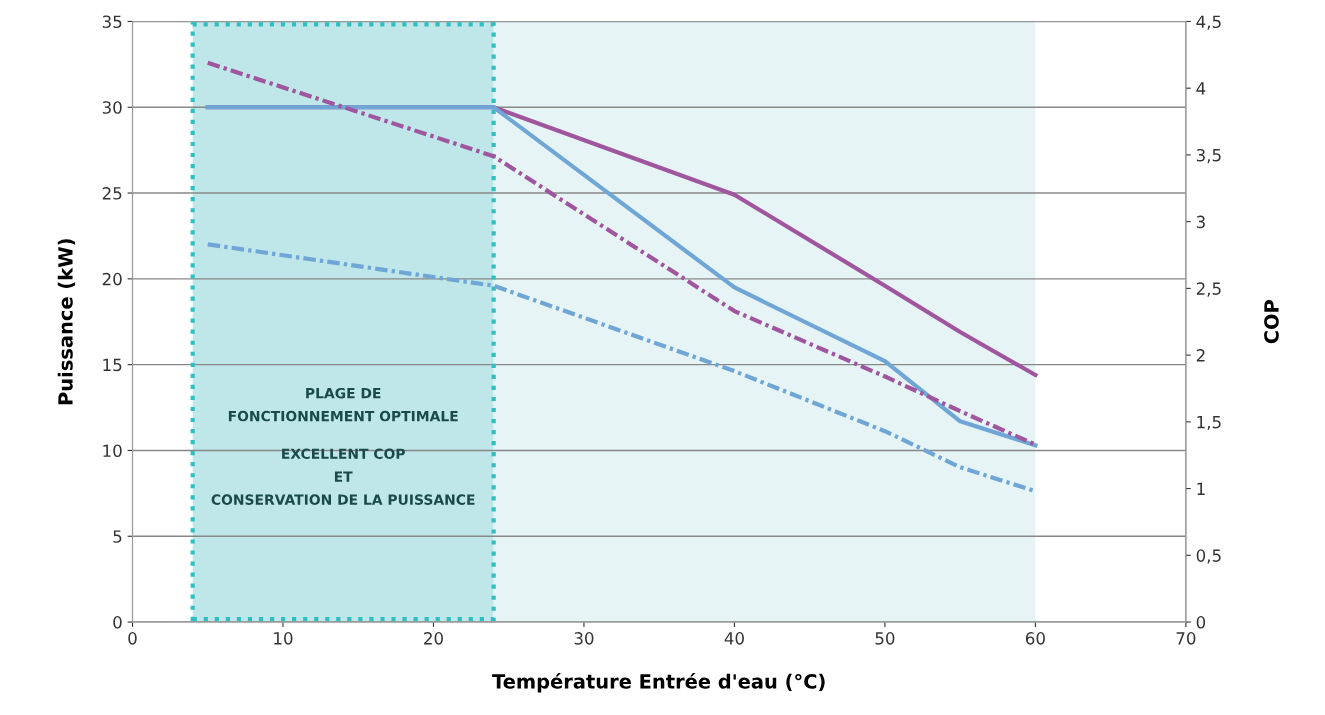 Image resolution: width=1325 pixels, height=715 pixels. What do you see at coordinates (433, 638) in the screenshot?
I see `x-tick-label: 20` at bounding box center [433, 638].